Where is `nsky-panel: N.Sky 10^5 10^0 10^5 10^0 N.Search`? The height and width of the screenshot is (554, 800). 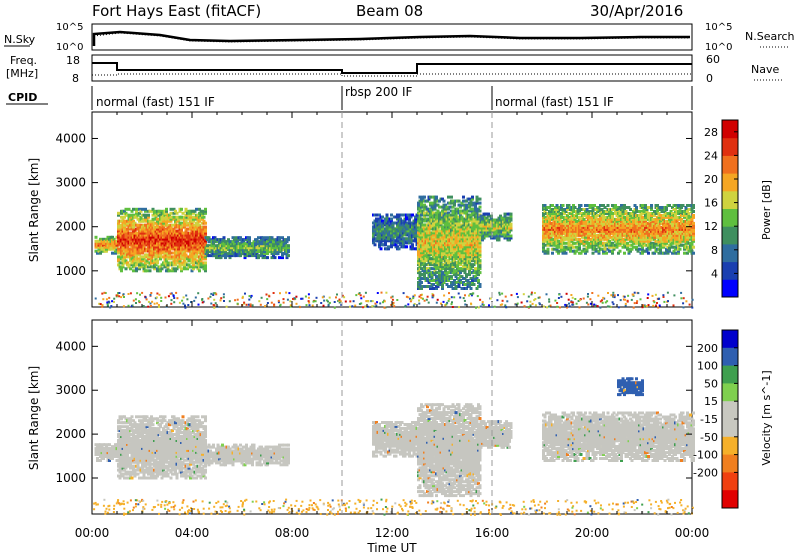 nsky-panel: N.Sky 10^5 10^0 10^5 10^0 N.Search is located at coordinates (399, 37).